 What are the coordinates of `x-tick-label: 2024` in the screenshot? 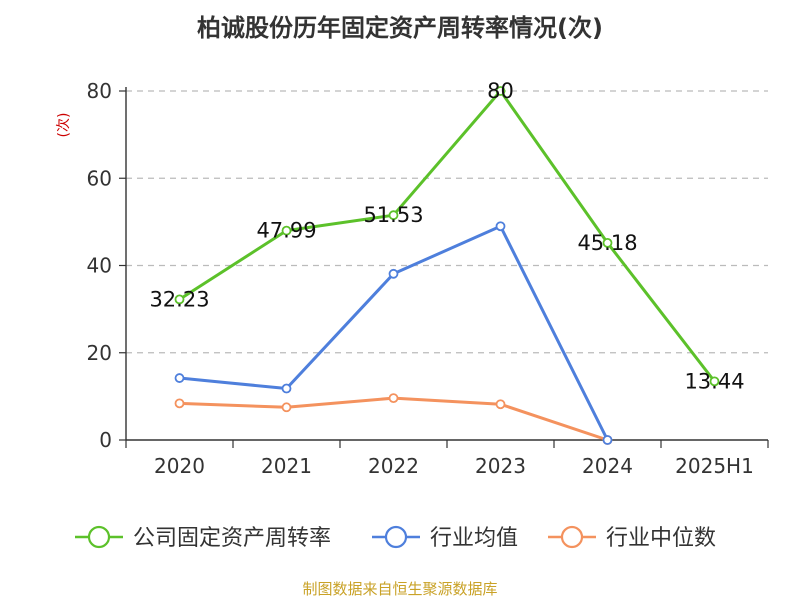 It's located at (607, 466).